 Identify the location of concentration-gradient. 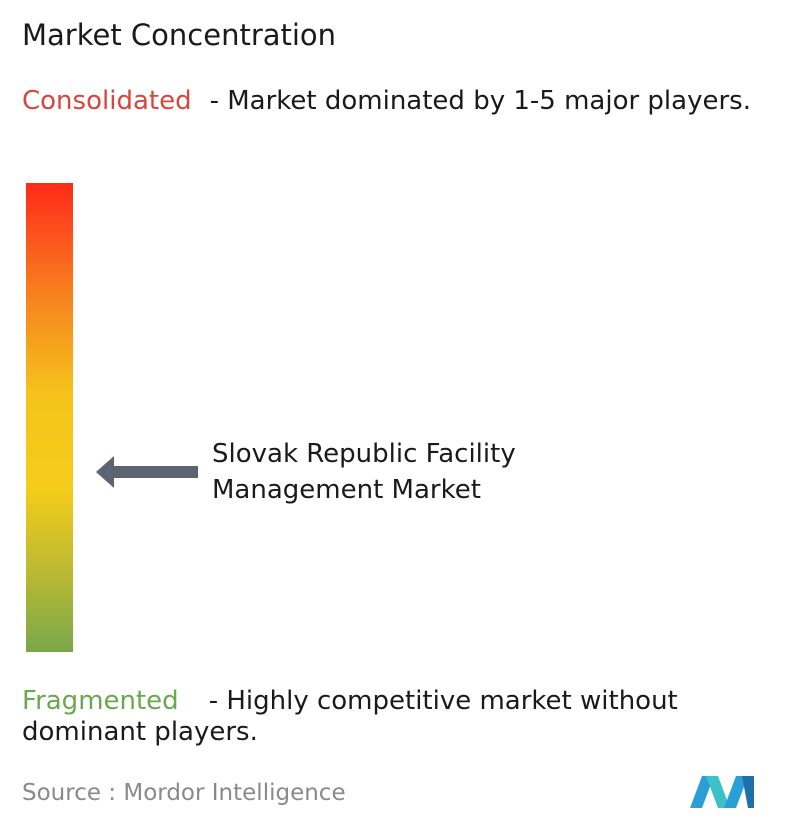
(49, 417).